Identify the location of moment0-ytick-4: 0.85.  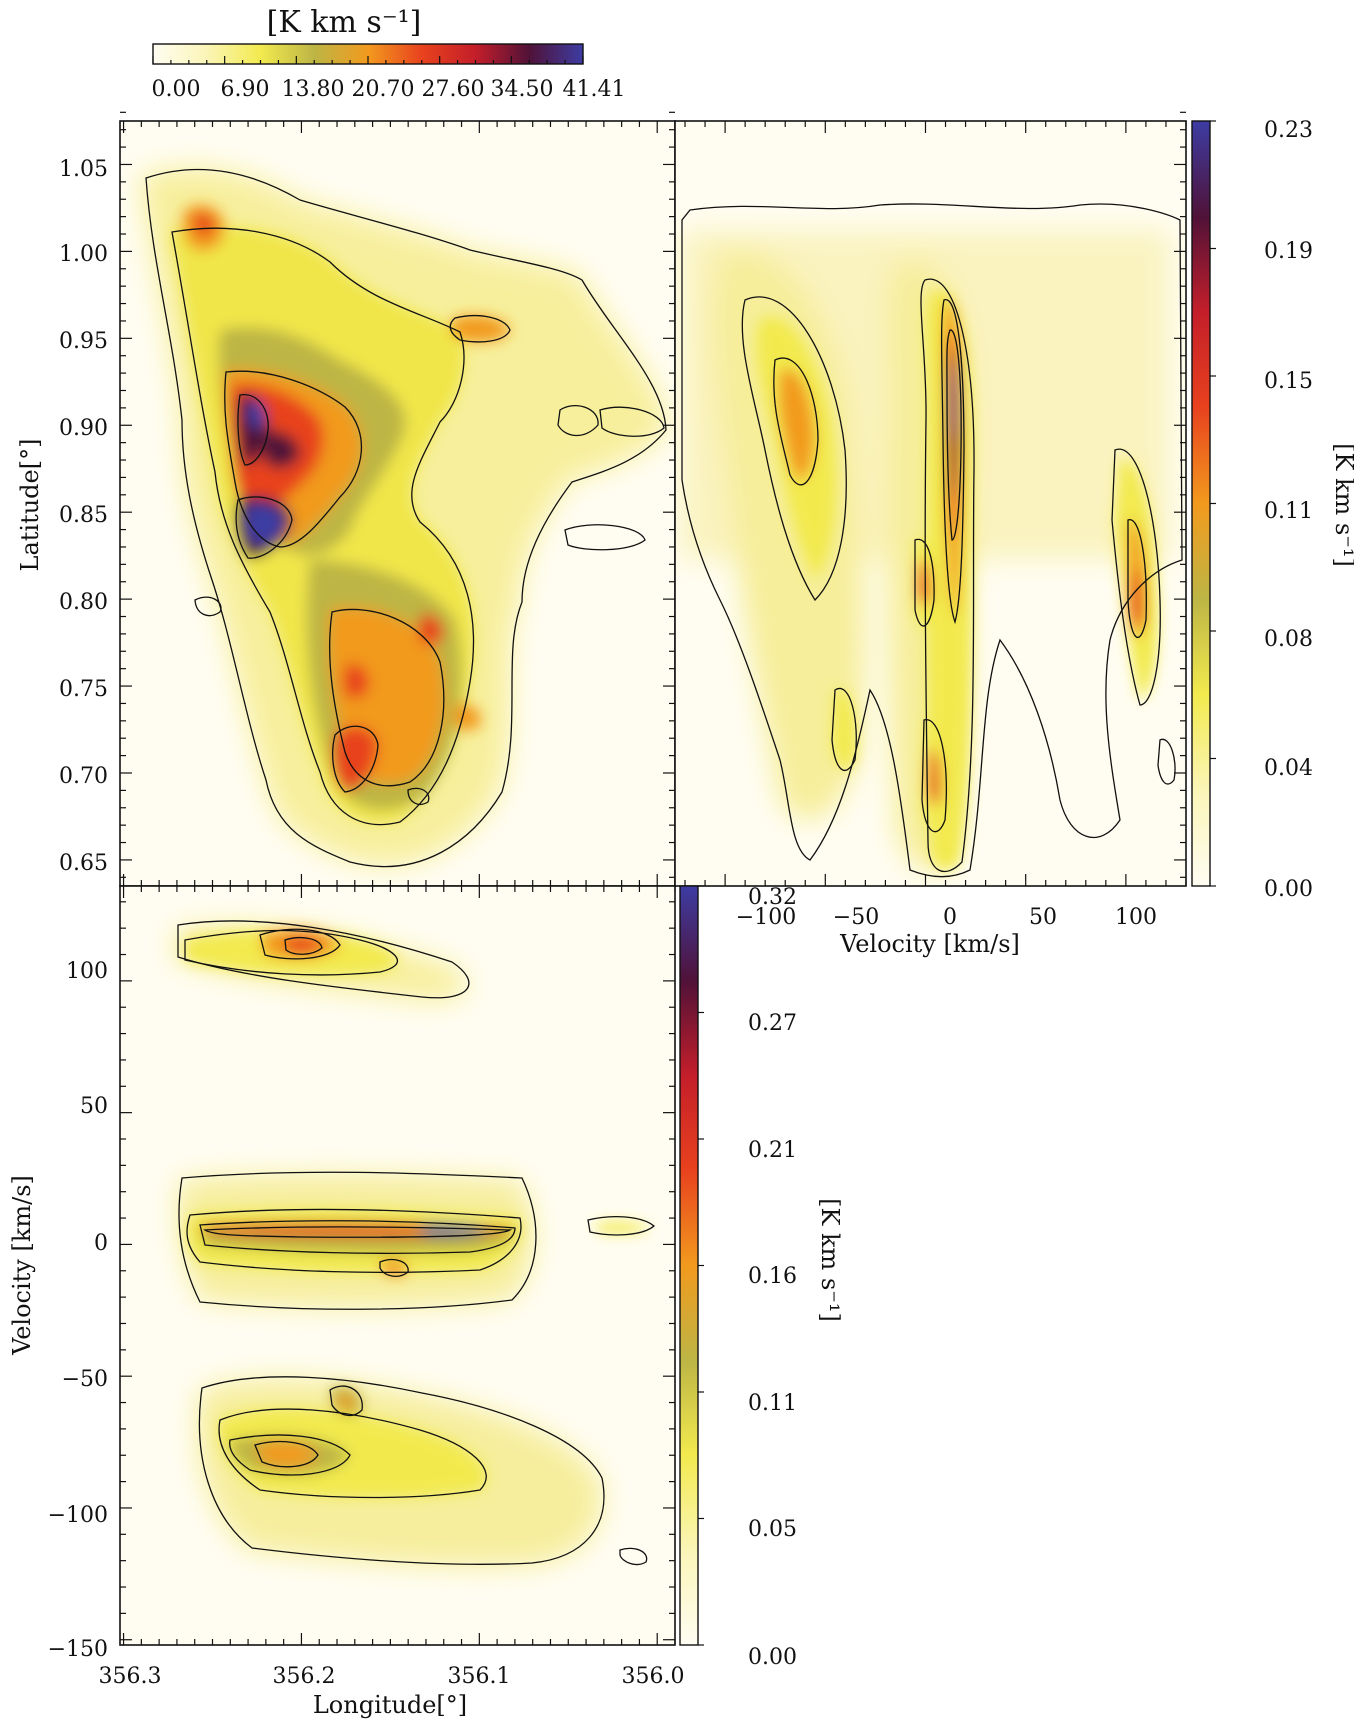
(83, 515).